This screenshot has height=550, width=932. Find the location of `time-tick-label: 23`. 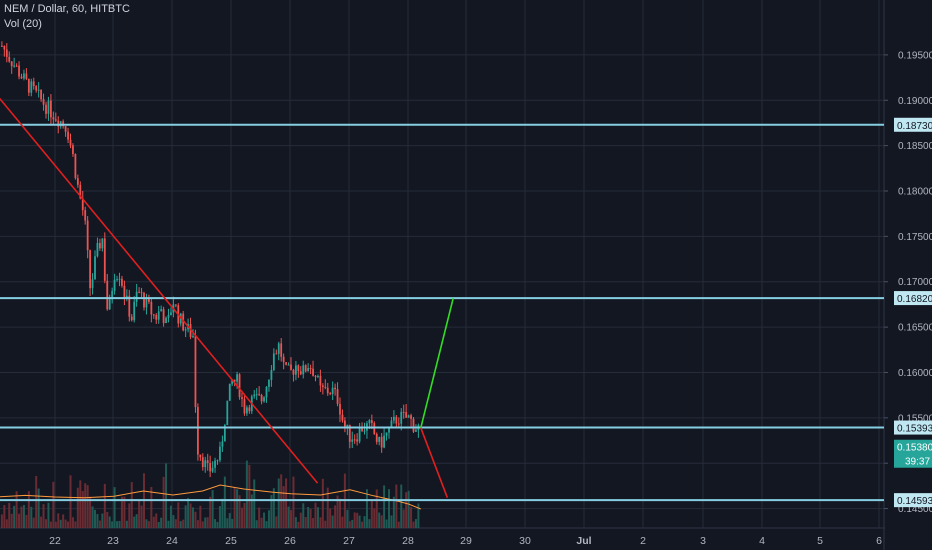

time-tick-label: 23 is located at coordinates (113, 541).